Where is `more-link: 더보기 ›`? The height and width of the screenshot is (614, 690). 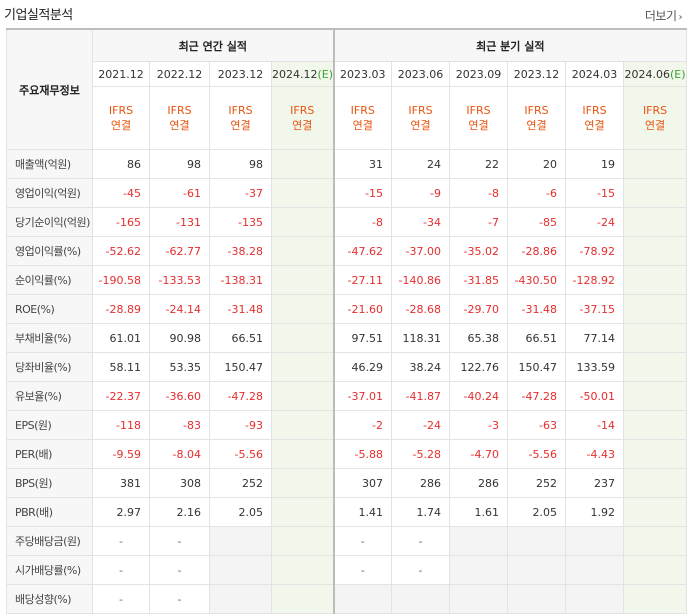
more-link: 더보기 › is located at coordinates (664, 15).